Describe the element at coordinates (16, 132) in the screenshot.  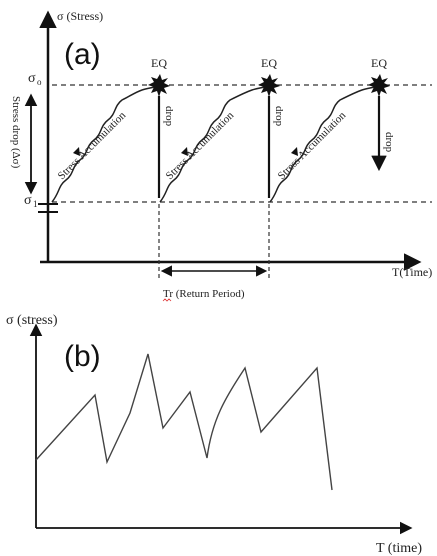
I see `stress-drop-label: Stress drop (Δσ)` at that location.